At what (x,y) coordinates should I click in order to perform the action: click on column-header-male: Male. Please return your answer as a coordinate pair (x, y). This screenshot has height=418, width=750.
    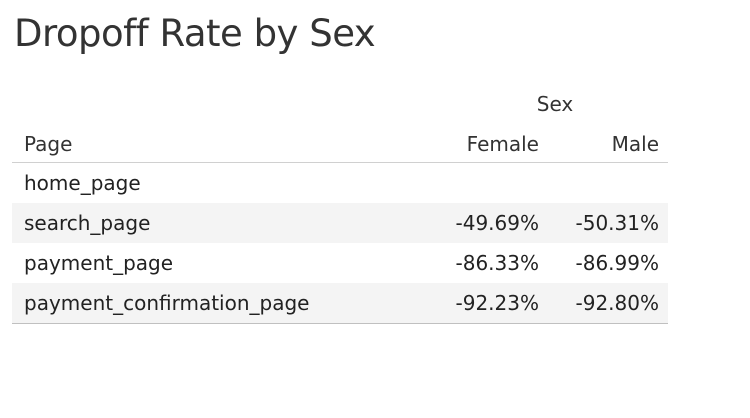
    Looking at the image, I should click on (635, 144).